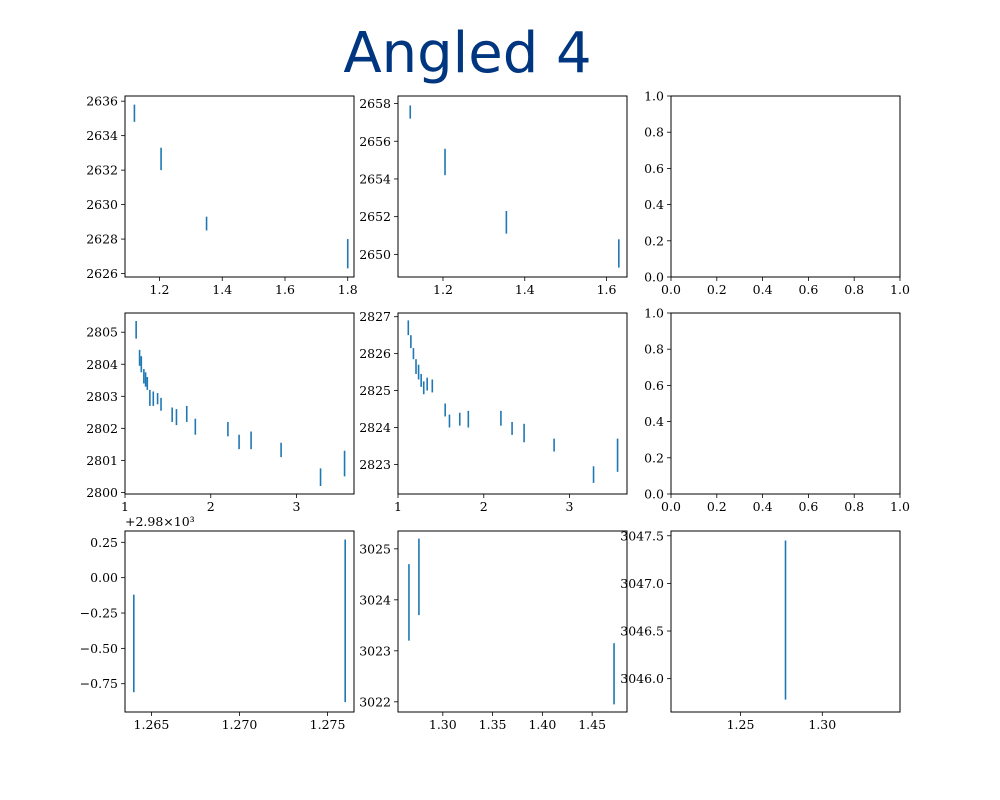 The image size is (1000, 800). Describe the element at coordinates (375, 103) in the screenshot. I see `y-tick-label: 2658` at that location.